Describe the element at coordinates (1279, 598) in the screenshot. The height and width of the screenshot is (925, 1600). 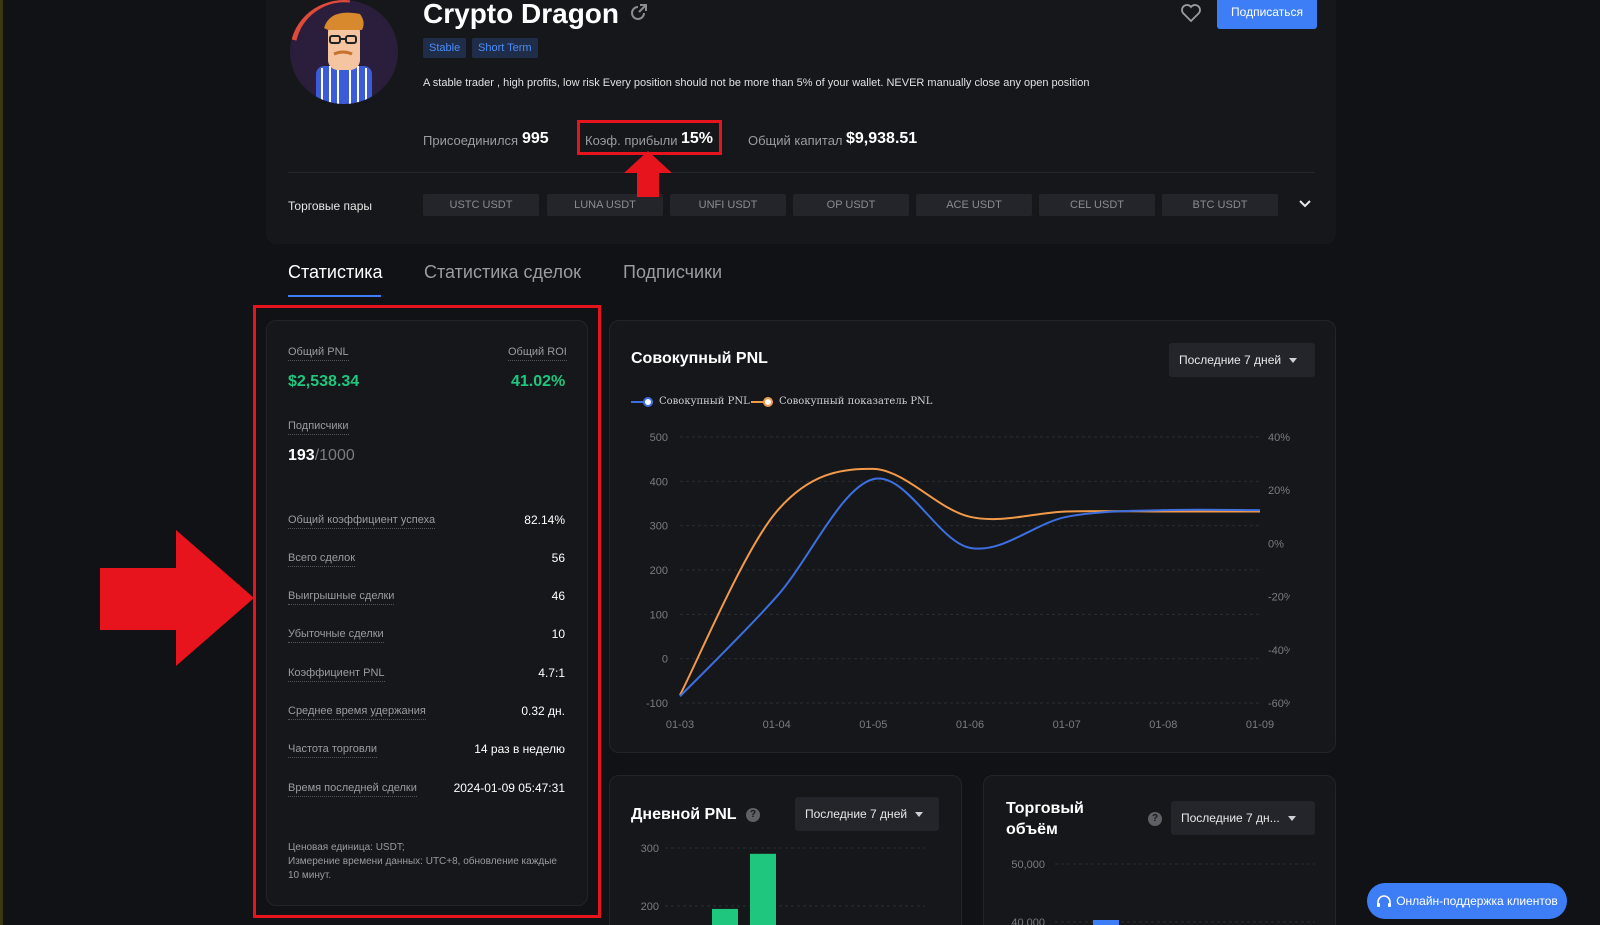
I see `y2-tick-label: -20%` at that location.